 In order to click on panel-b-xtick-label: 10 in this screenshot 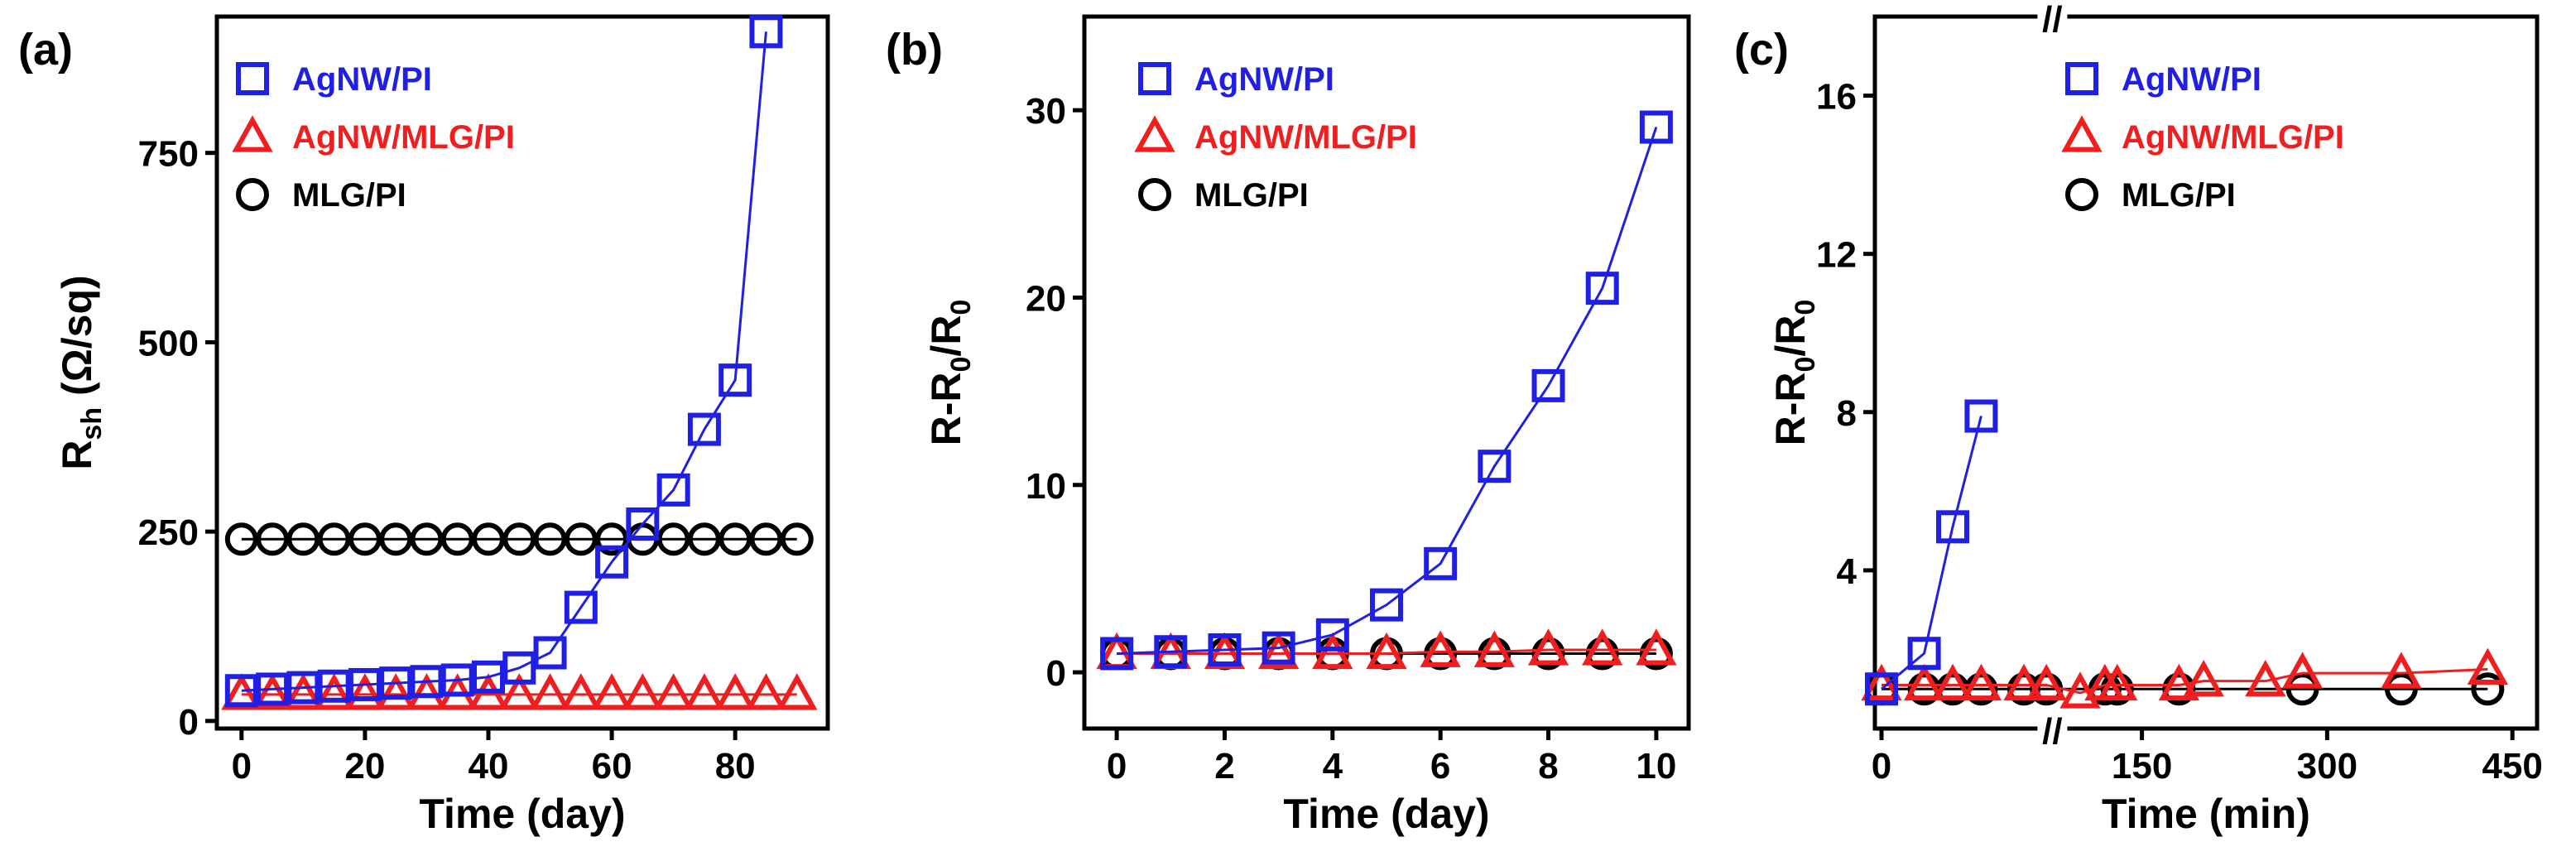, I will do `click(1656, 766)`.